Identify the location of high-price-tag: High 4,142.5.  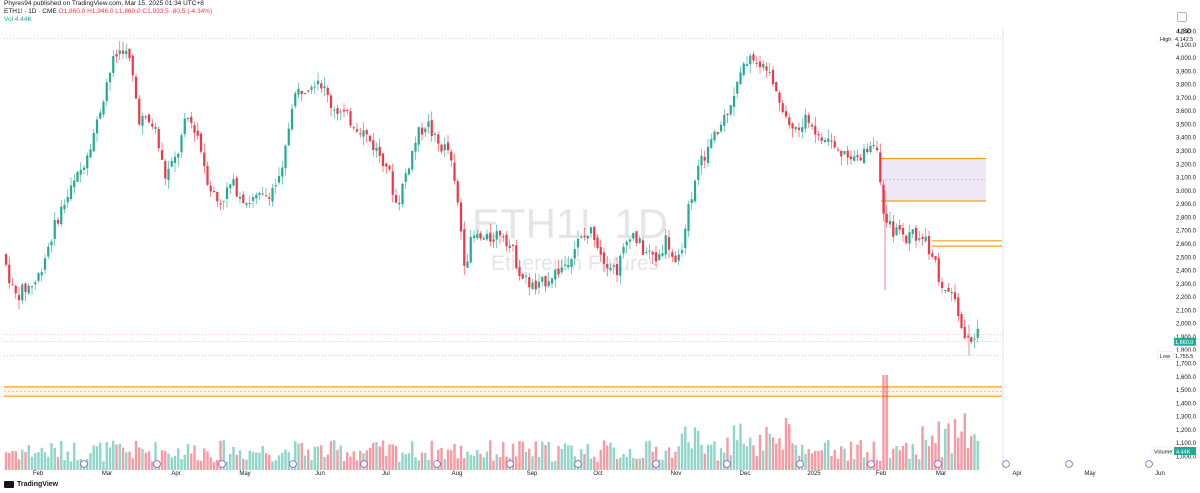
(1176, 38).